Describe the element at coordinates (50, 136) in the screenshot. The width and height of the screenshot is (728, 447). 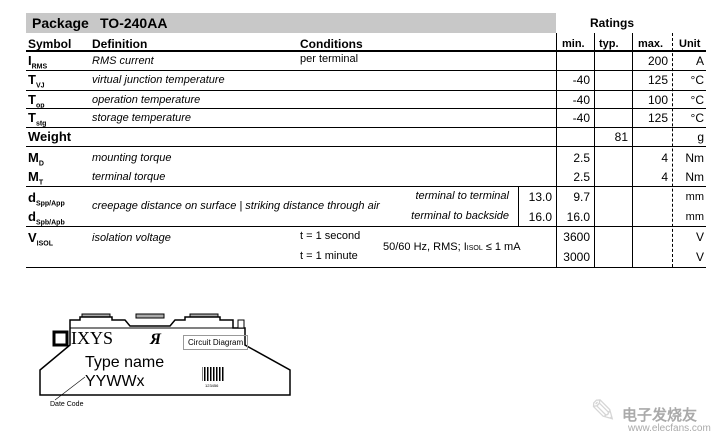
I see `row-symbol: Weight` at that location.